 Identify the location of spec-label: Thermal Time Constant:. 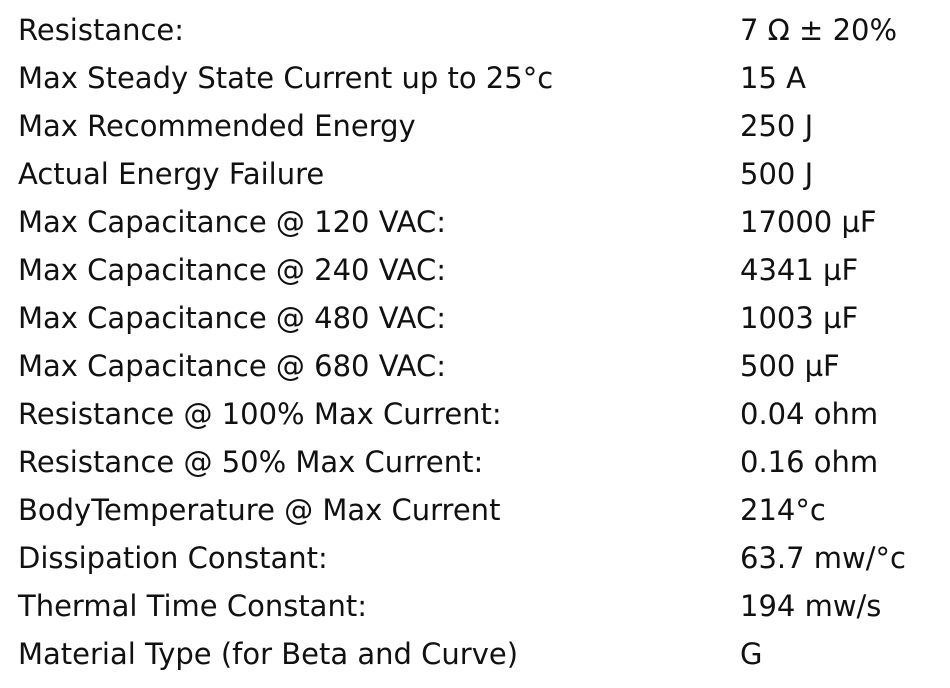
(192, 606).